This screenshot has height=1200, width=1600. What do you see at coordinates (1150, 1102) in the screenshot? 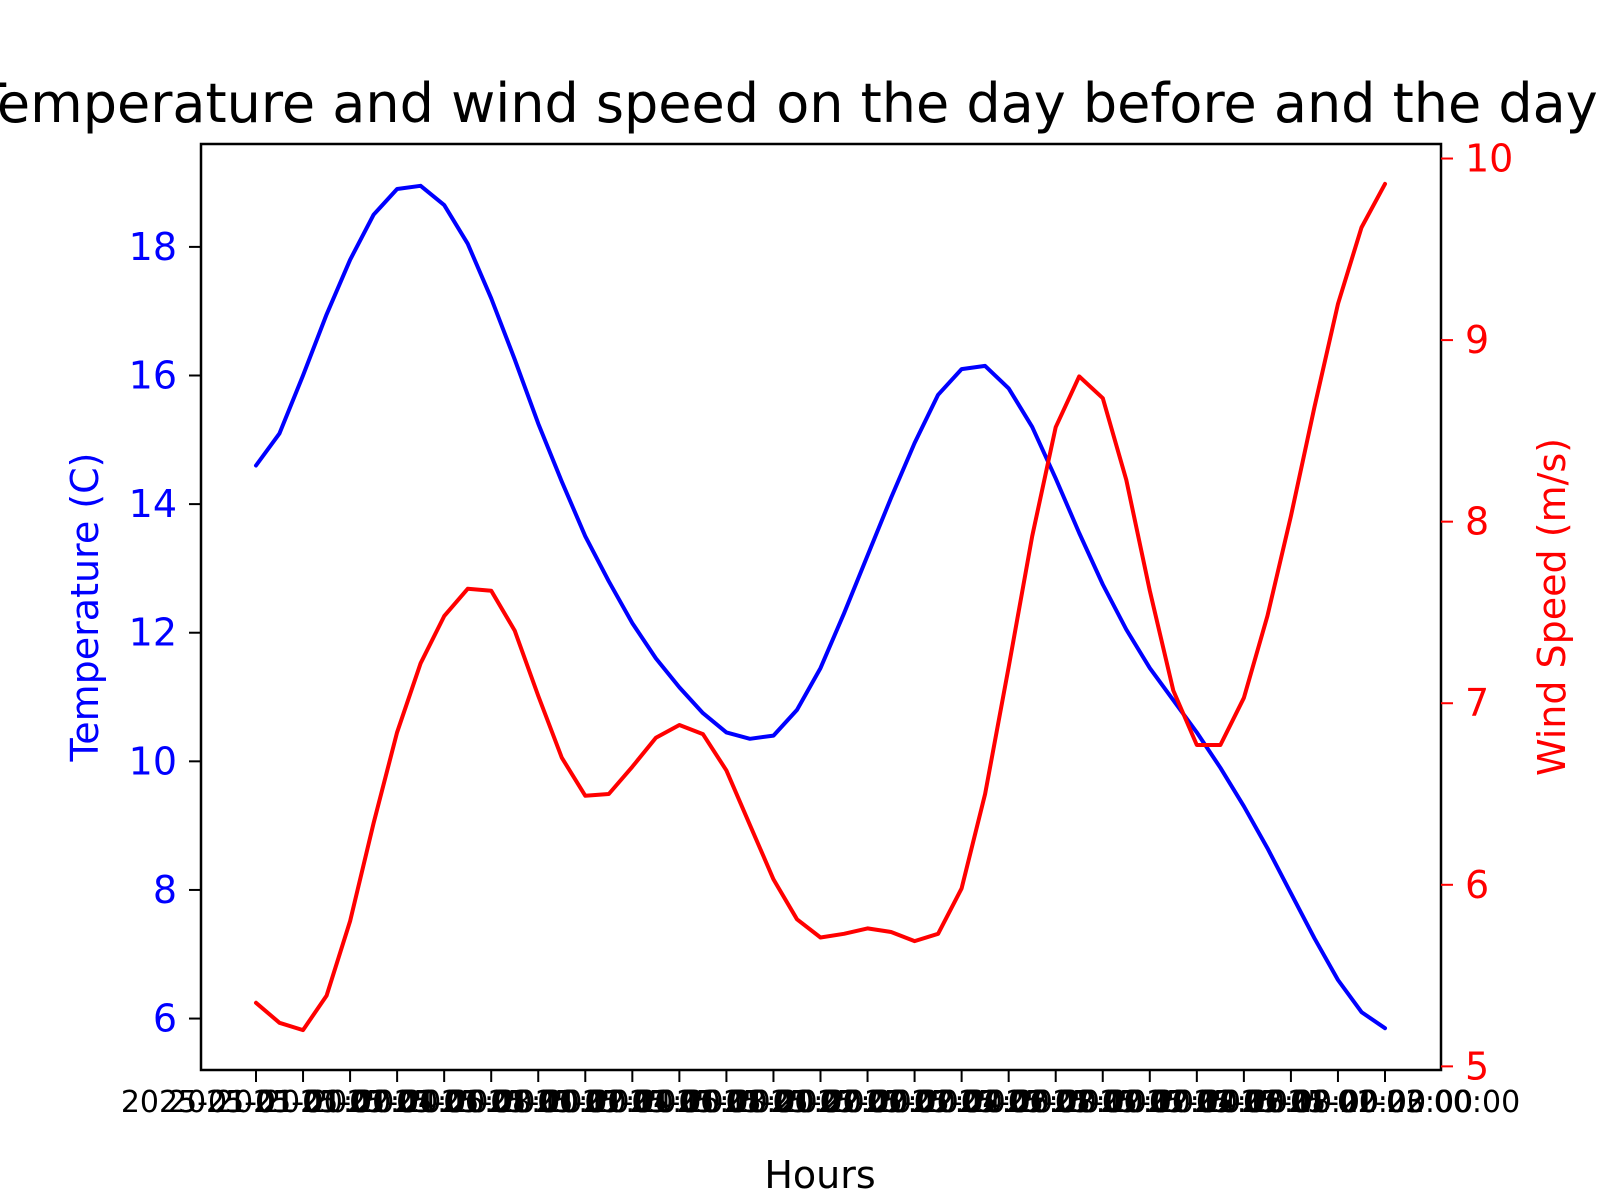
I see `x-tick-label: 2025-01-02 14:00` at bounding box center [1150, 1102].